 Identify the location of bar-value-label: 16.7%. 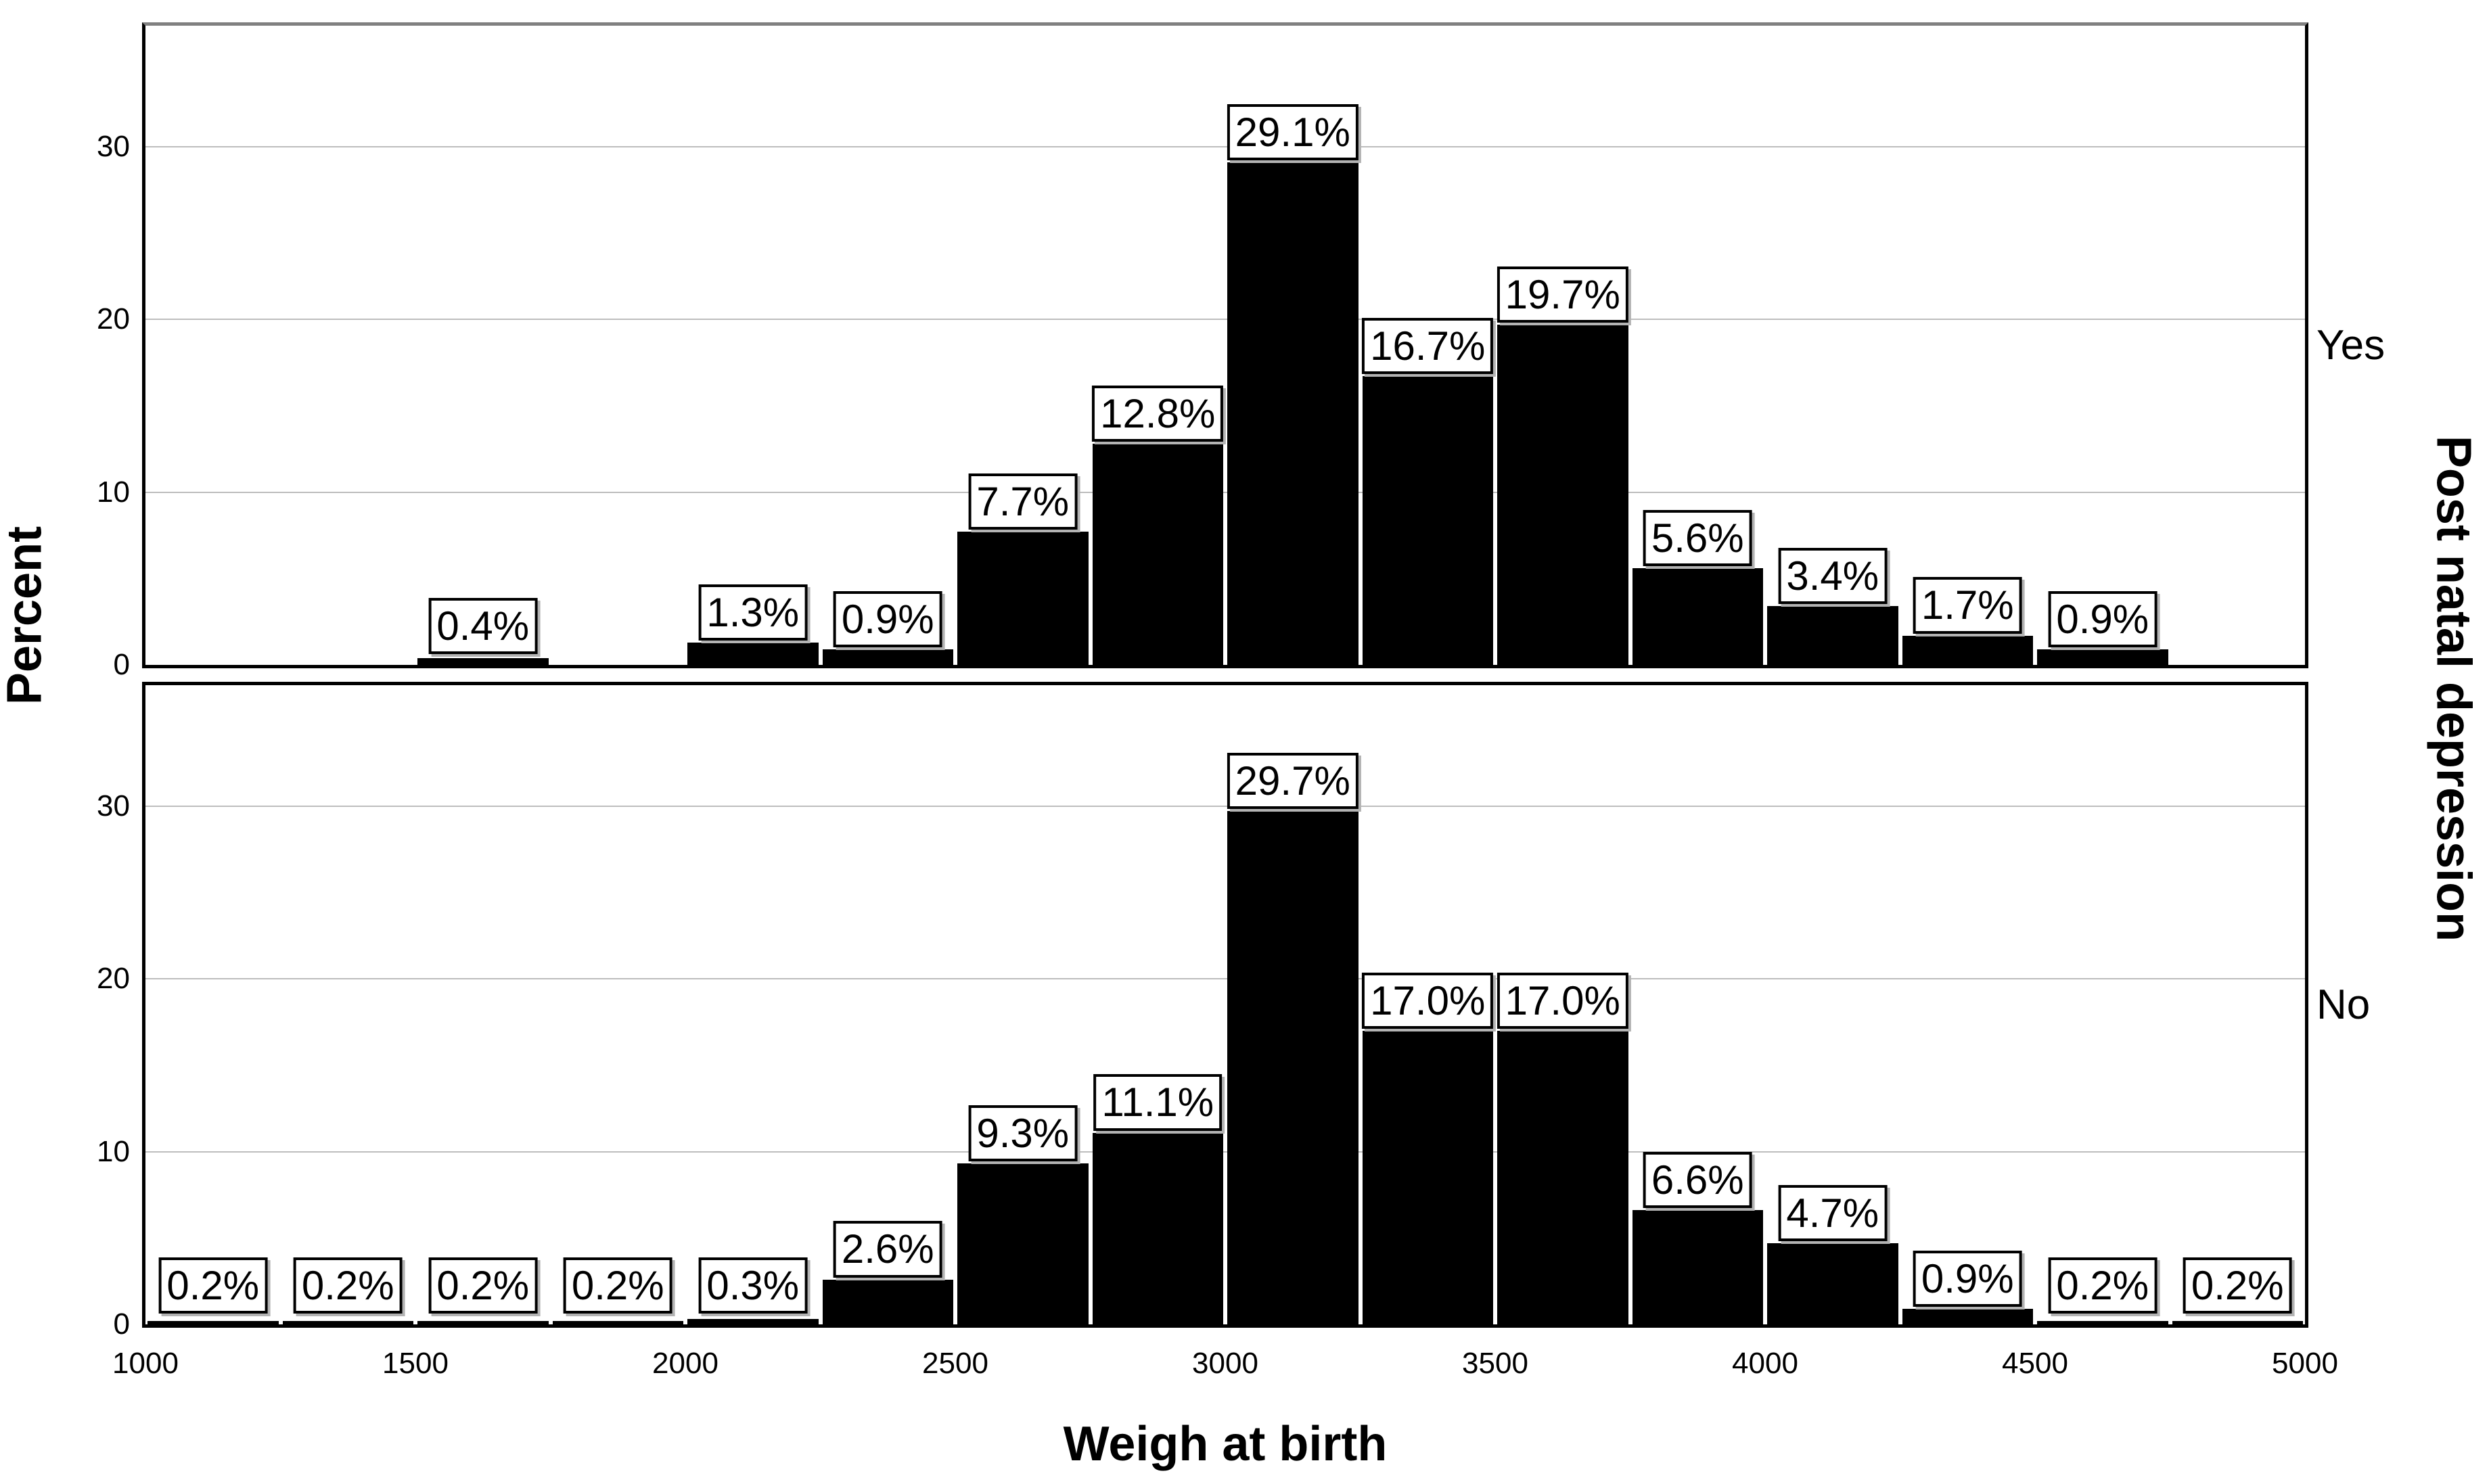
(1428, 347).